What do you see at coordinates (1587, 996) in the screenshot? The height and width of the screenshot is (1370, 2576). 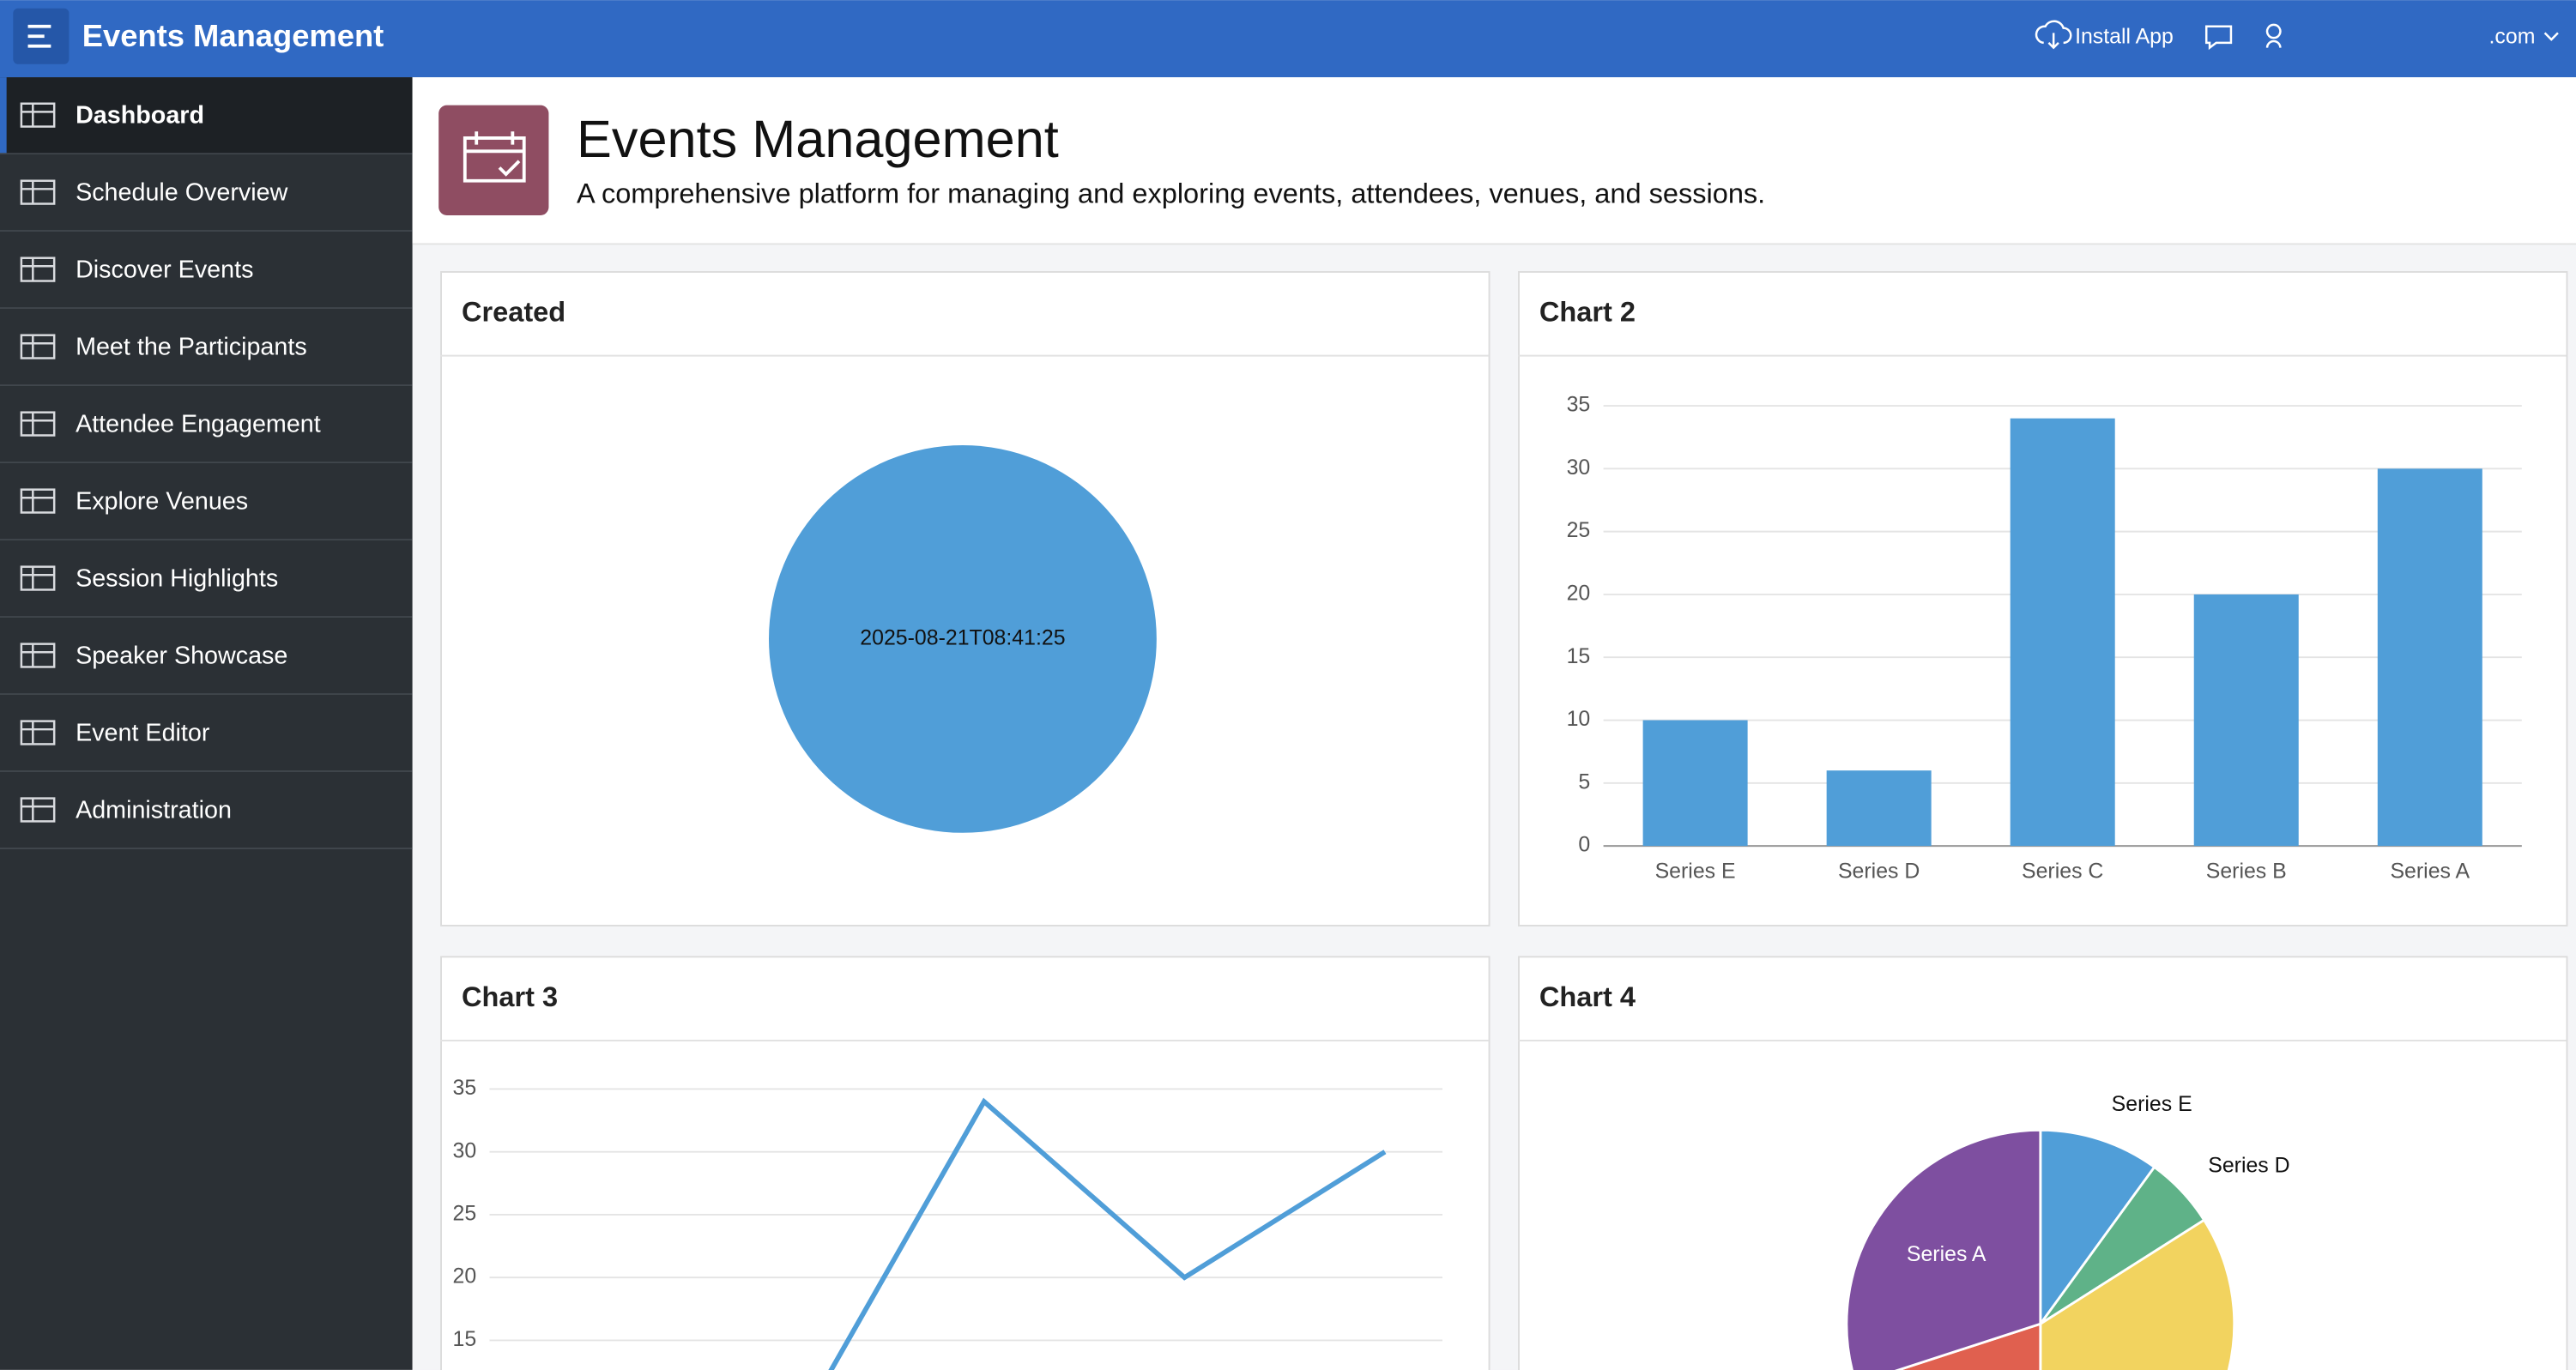 I see `chart-title: Chart 4` at bounding box center [1587, 996].